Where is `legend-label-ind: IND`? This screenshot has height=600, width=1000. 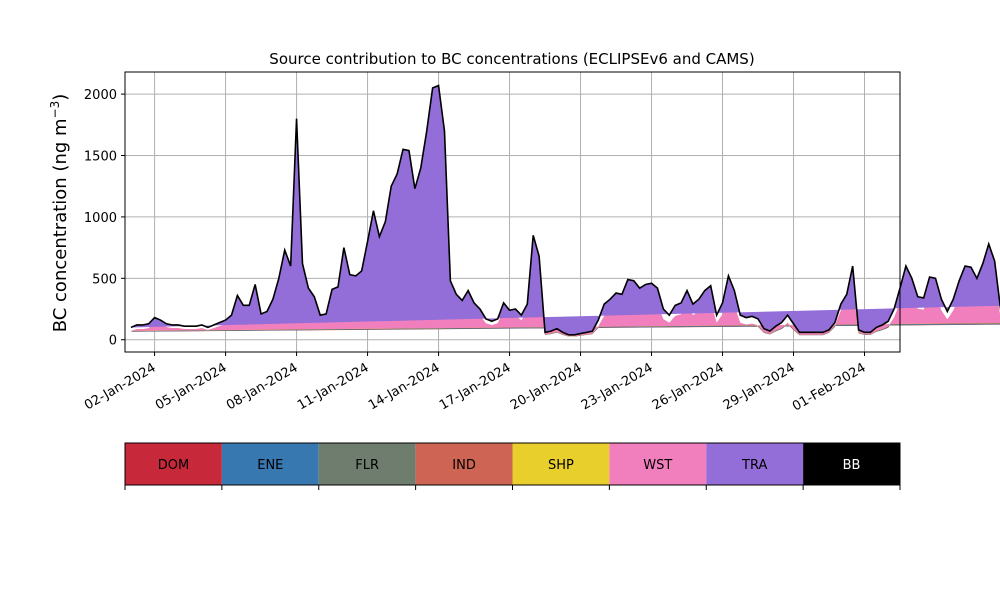
legend-label-ind: IND is located at coordinates (464, 465).